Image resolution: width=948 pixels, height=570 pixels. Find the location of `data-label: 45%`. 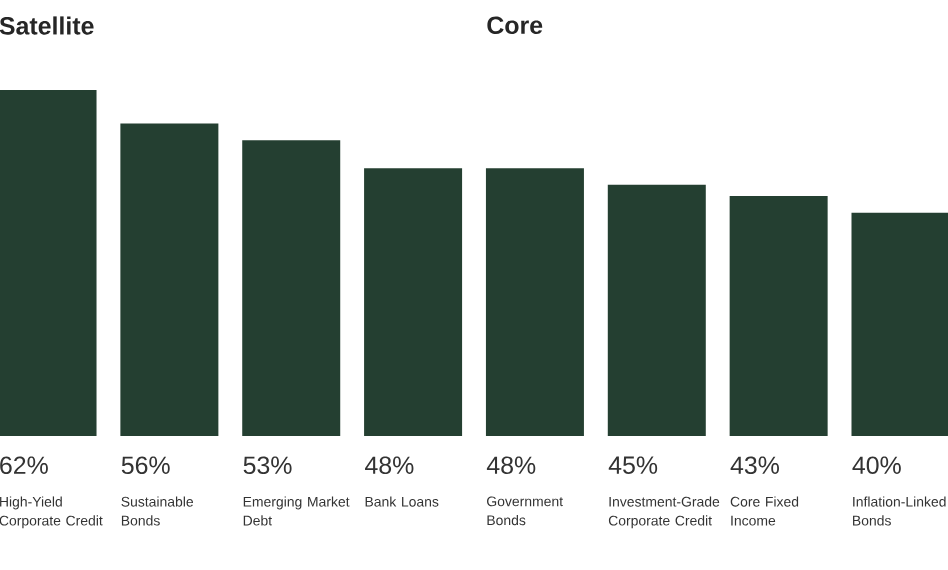

data-label: 45% is located at coordinates (633, 465).